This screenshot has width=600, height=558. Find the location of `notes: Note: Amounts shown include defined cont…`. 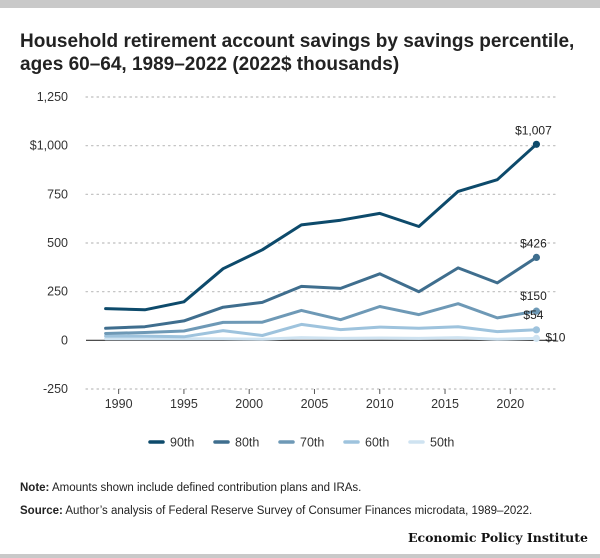

notes: Note: Amounts shown include defined cont… is located at coordinates (305, 503).